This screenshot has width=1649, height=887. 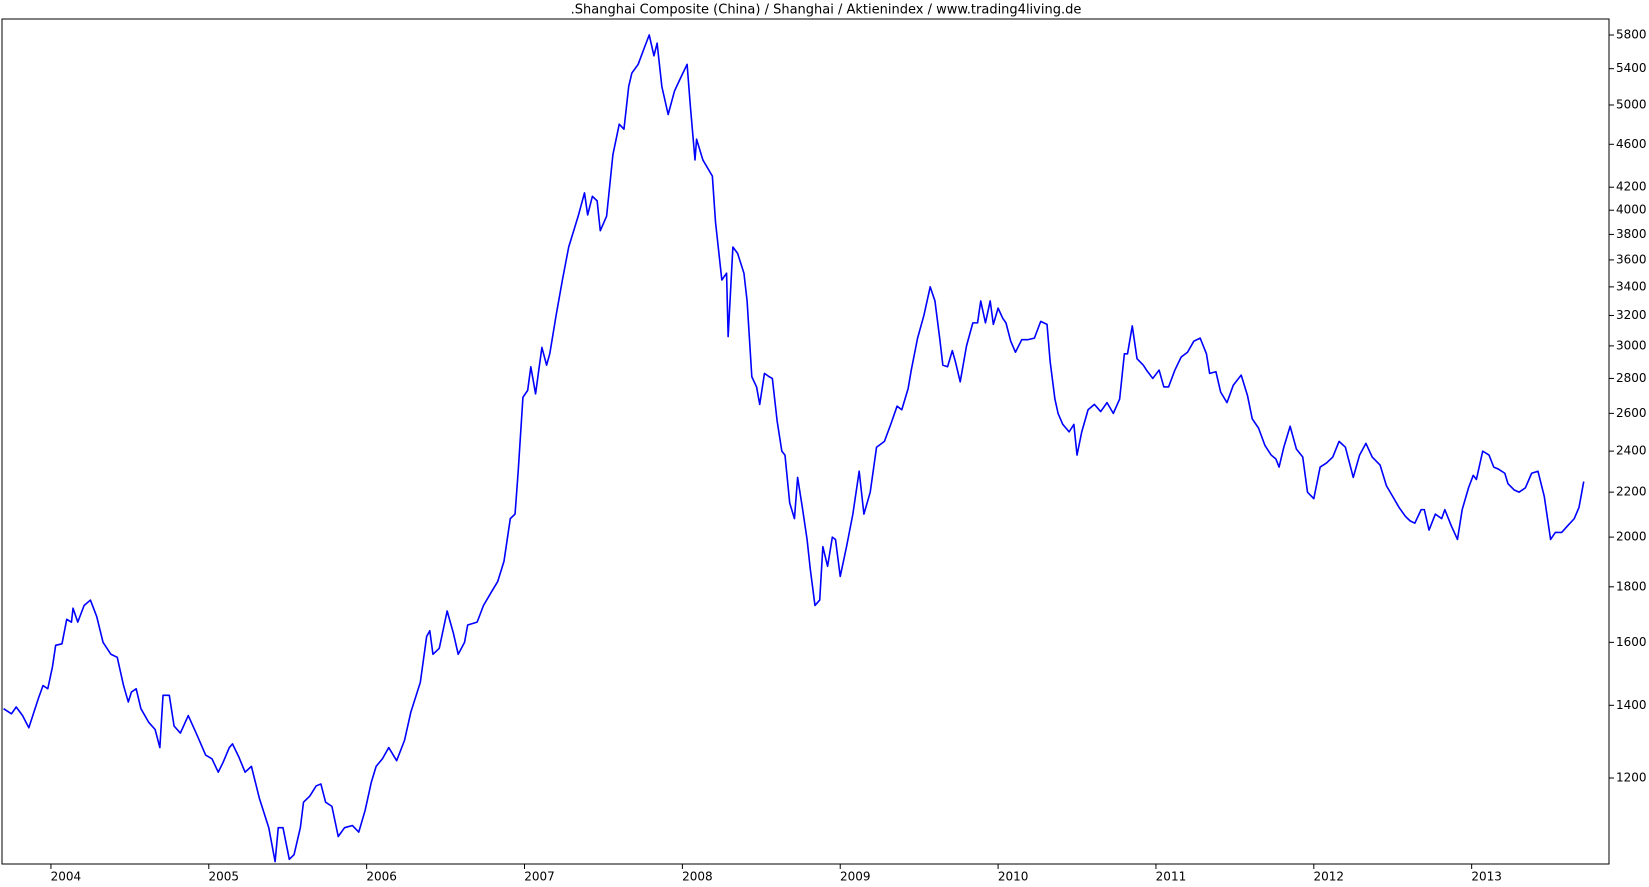 What do you see at coordinates (66, 877) in the screenshot?
I see `x-tick-label: 2004` at bounding box center [66, 877].